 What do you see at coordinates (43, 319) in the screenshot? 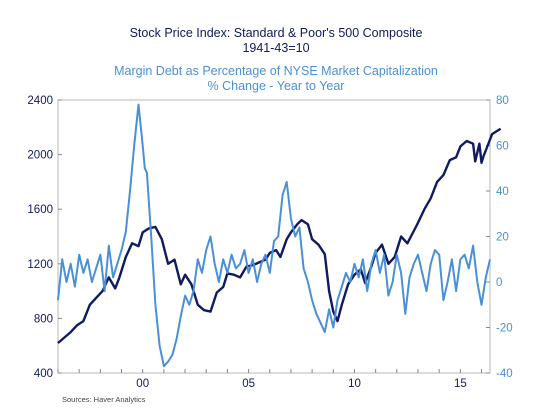
I see `left-axis-tick-label: 800` at bounding box center [43, 319].